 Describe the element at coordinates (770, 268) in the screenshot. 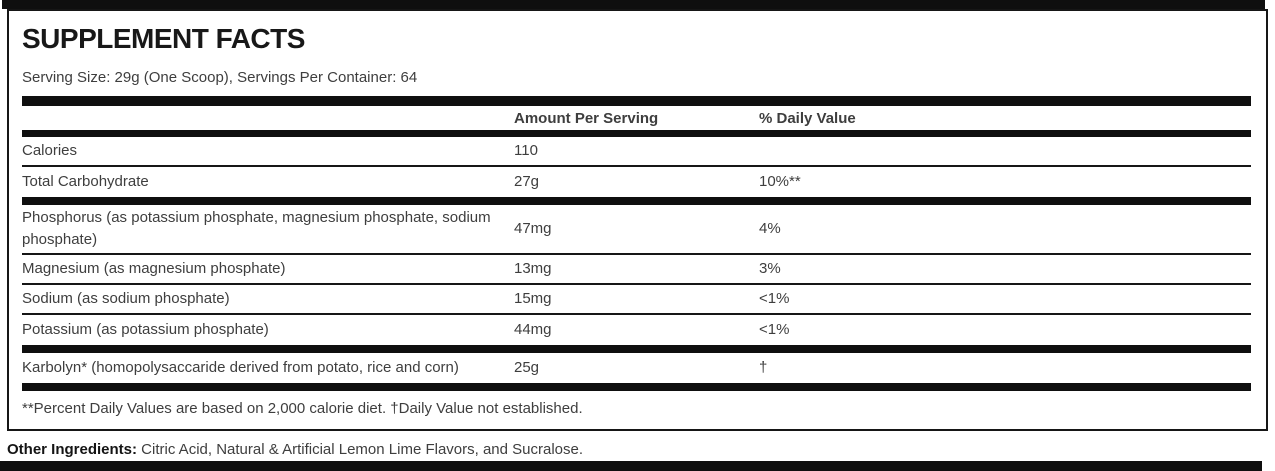

I see `daily-value: 3%` at that location.